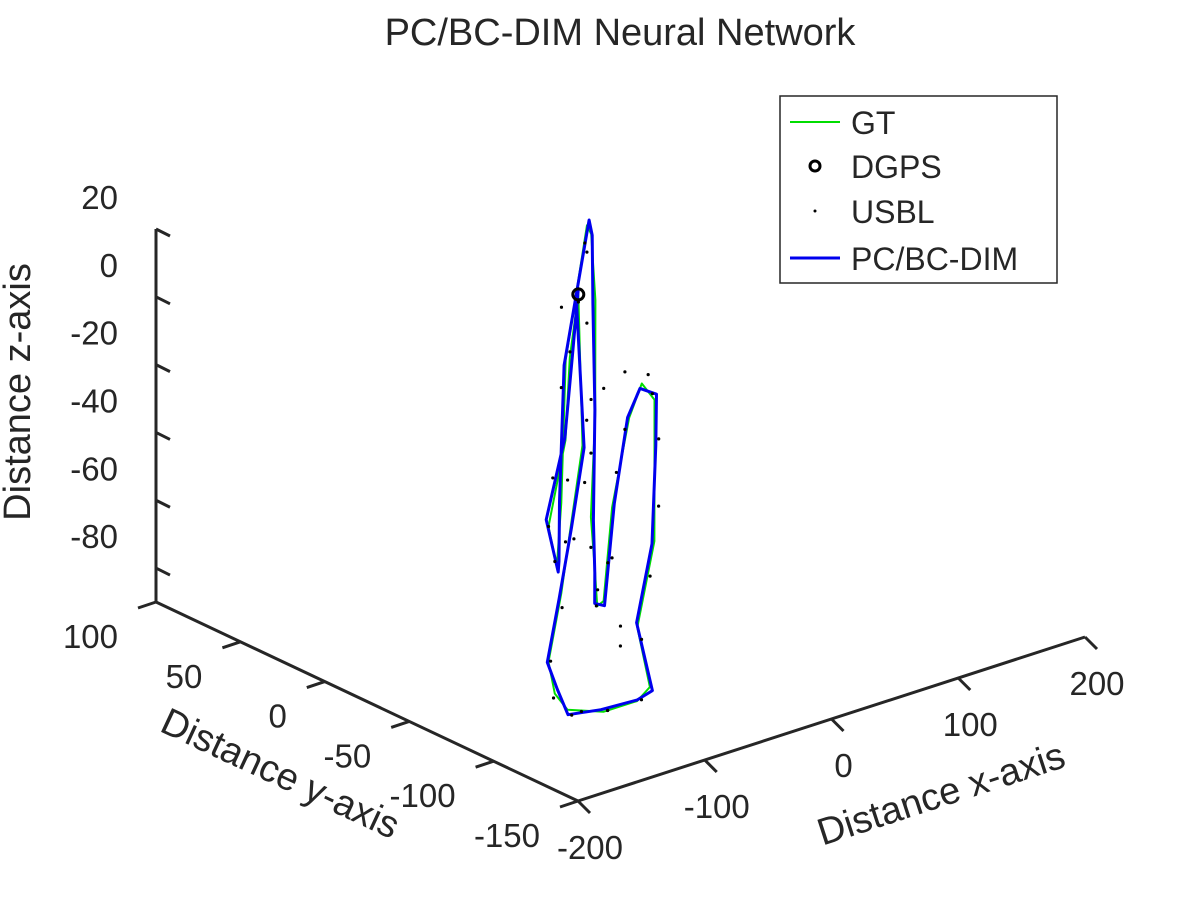 This screenshot has height=903, width=1203. Describe the element at coordinates (90, 636) in the screenshot. I see `y-tick-label: 100` at that location.